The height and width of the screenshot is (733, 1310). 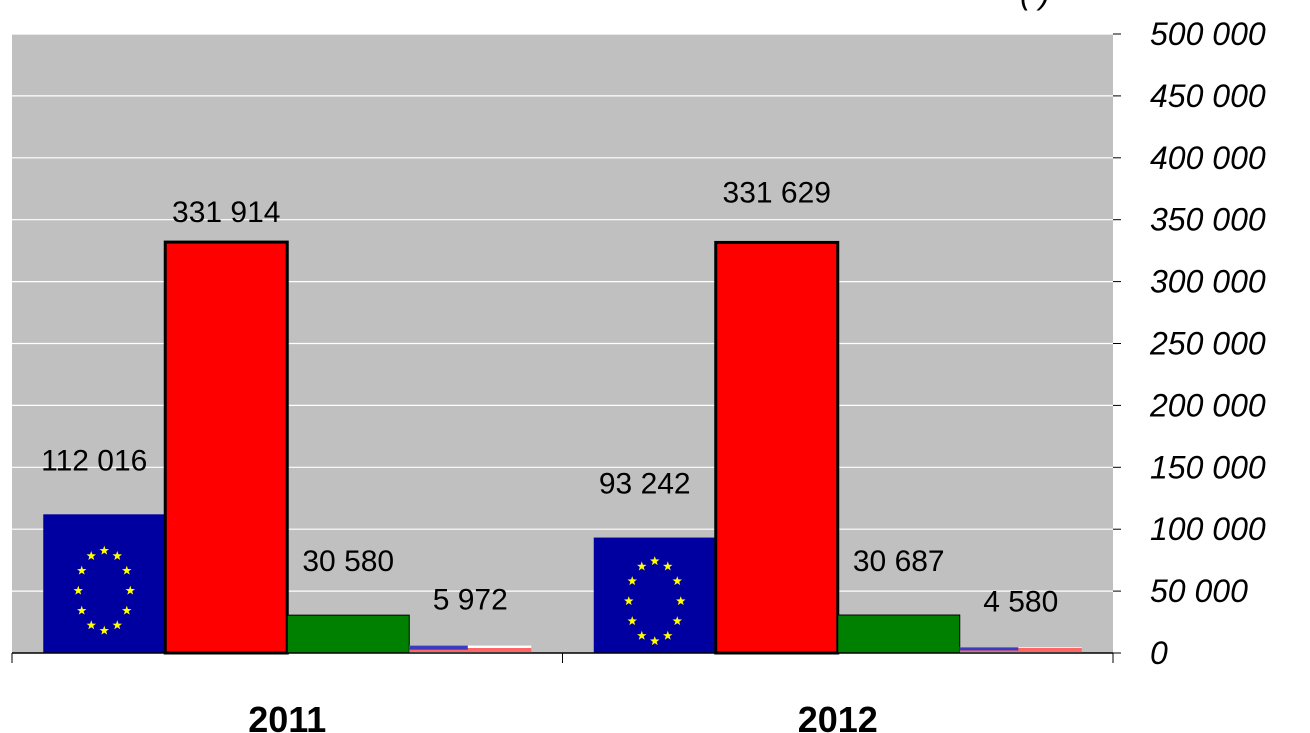 I want to click on y-axis-tick-label: 350 000, so click(x=1208, y=220).